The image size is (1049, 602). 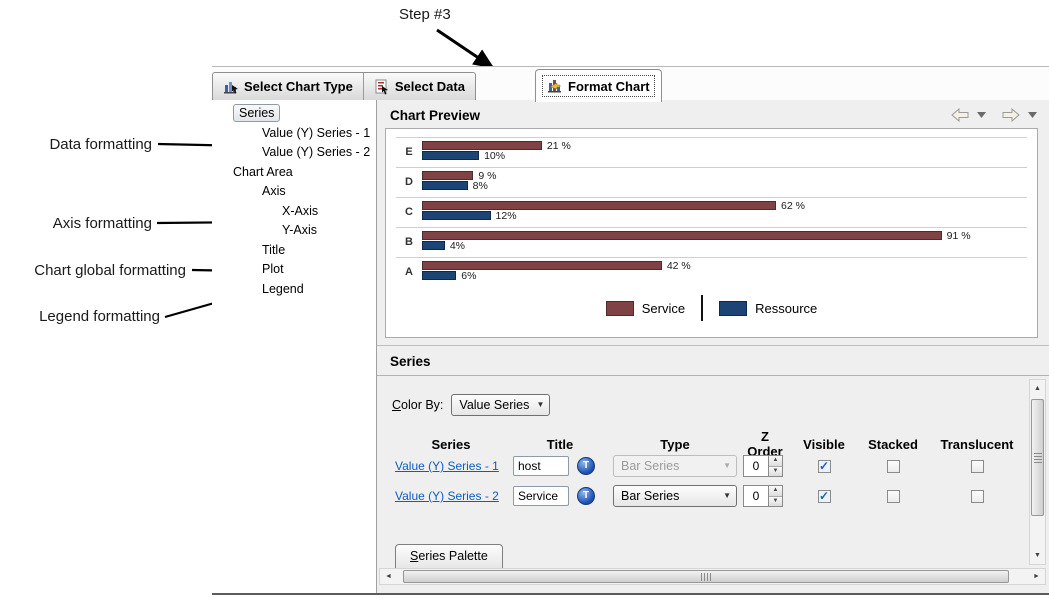 What do you see at coordinates (257, 113) in the screenshot?
I see `tree-selected-label: Series` at bounding box center [257, 113].